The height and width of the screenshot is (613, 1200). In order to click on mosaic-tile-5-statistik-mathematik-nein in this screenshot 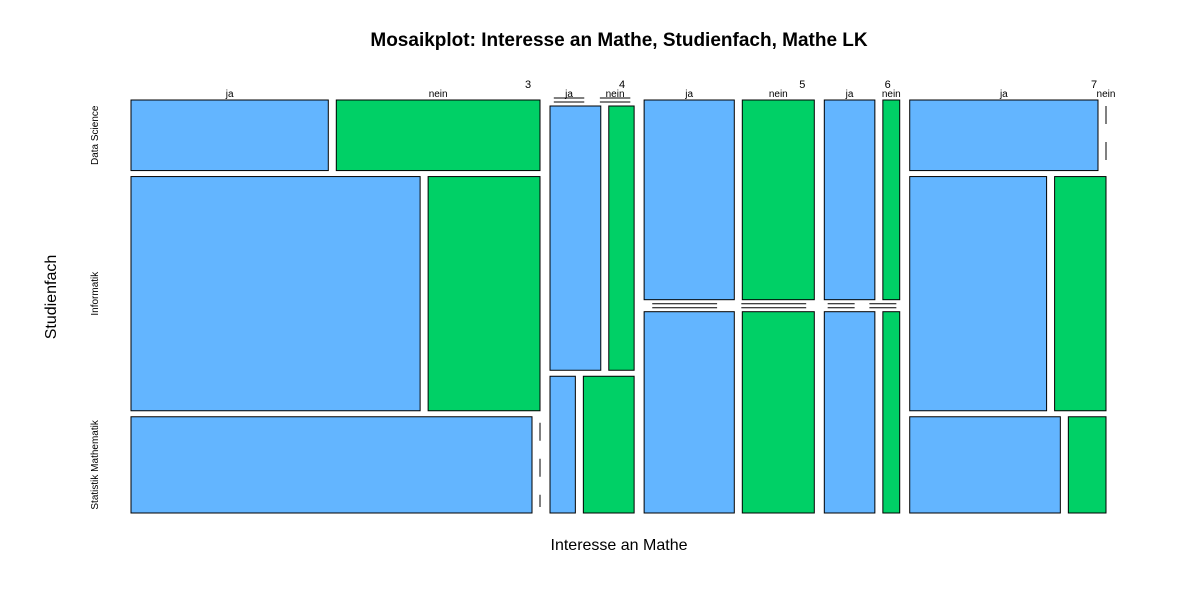, I will do `click(778, 412)`.